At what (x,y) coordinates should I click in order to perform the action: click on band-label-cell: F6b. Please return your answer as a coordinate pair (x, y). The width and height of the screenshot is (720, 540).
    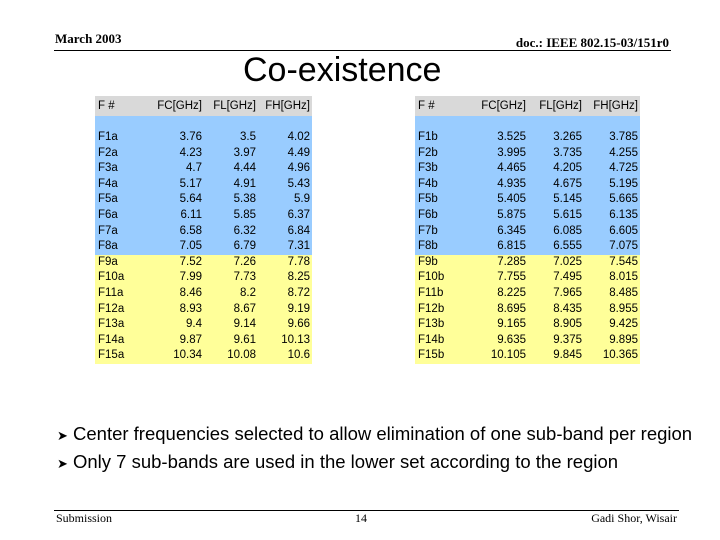
    Looking at the image, I should click on (439, 215).